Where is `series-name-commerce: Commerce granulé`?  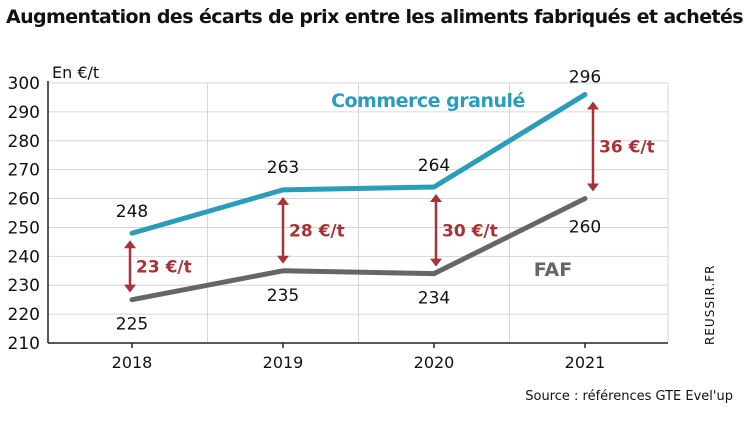 series-name-commerce: Commerce granulé is located at coordinates (428, 101).